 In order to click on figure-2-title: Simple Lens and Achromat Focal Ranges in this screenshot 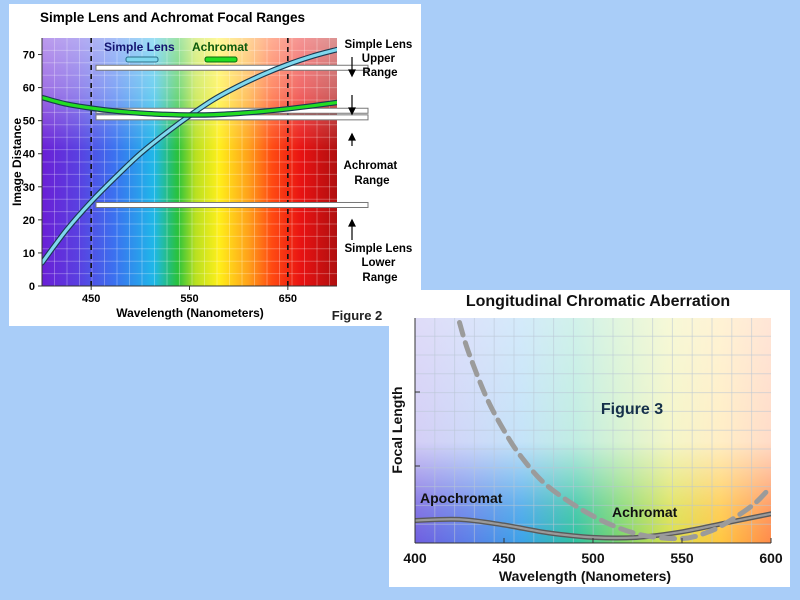, I will do `click(172, 17)`.